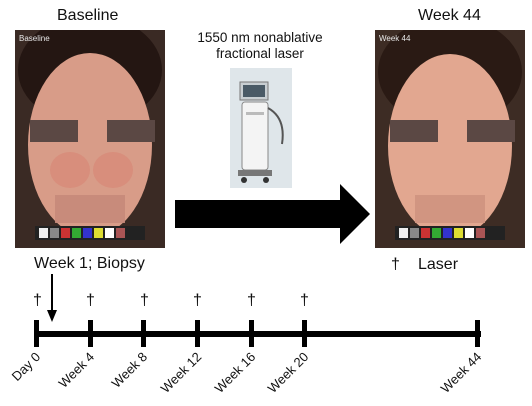 The image size is (532, 406). What do you see at coordinates (89, 263) in the screenshot?
I see `week1-biopsy-label: Week 1; Biopsy` at bounding box center [89, 263].